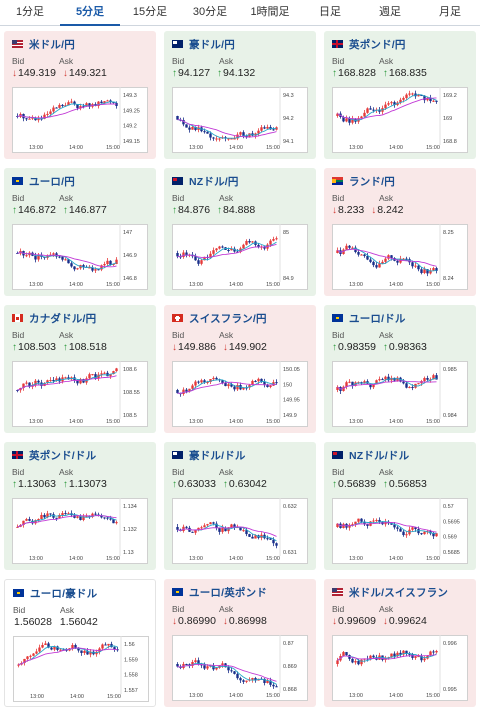  I want to click on currency-pair-link: 英ポンド/ドル, so click(63, 455).